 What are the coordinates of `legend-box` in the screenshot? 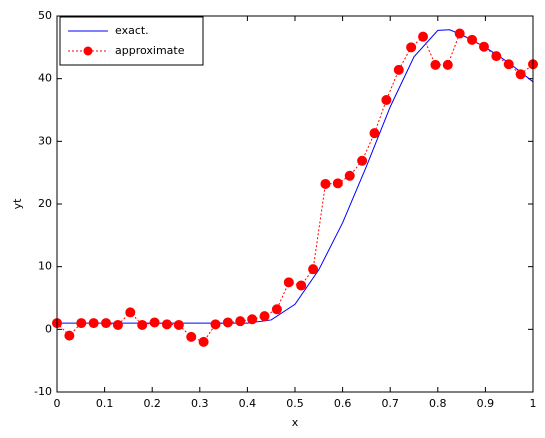 It's located at (131, 41).